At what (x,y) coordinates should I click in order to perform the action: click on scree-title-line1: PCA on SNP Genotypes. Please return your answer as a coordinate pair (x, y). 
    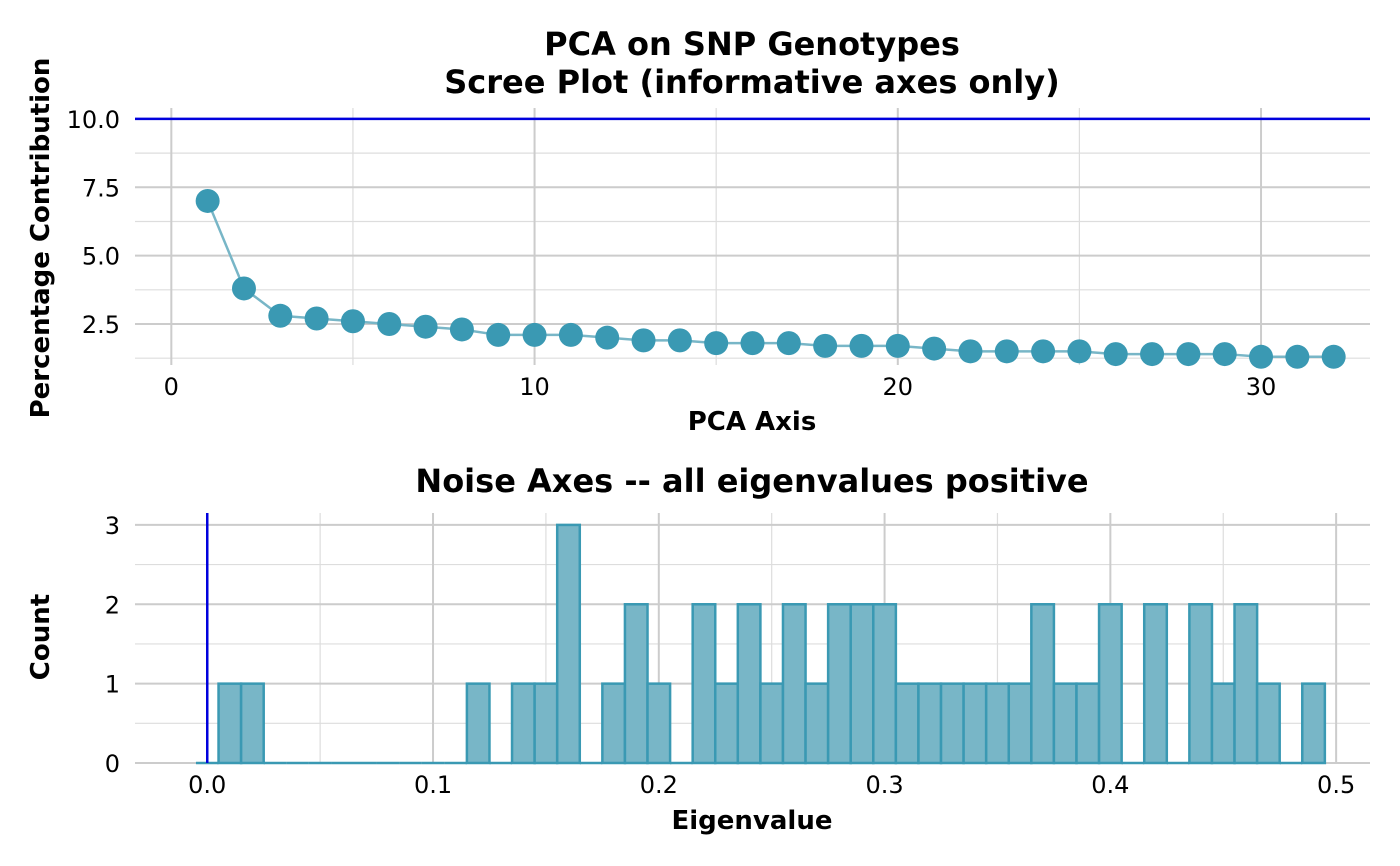
    Looking at the image, I should click on (752, 44).